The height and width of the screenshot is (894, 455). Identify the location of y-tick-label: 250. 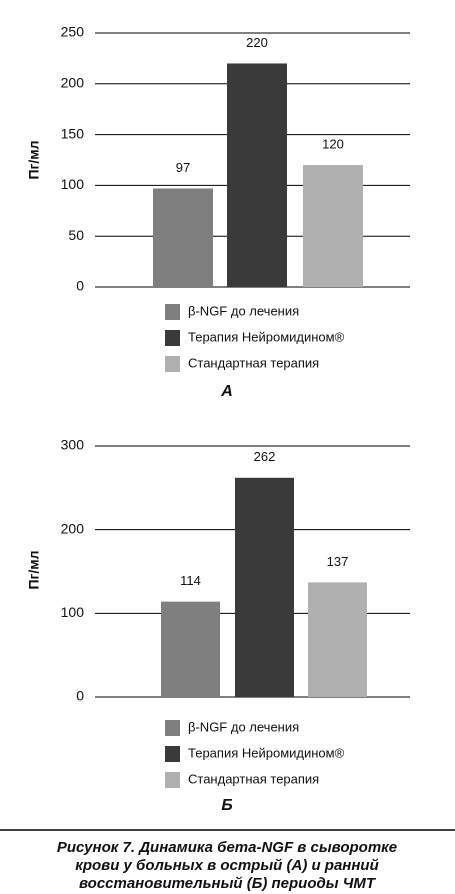
(73, 32).